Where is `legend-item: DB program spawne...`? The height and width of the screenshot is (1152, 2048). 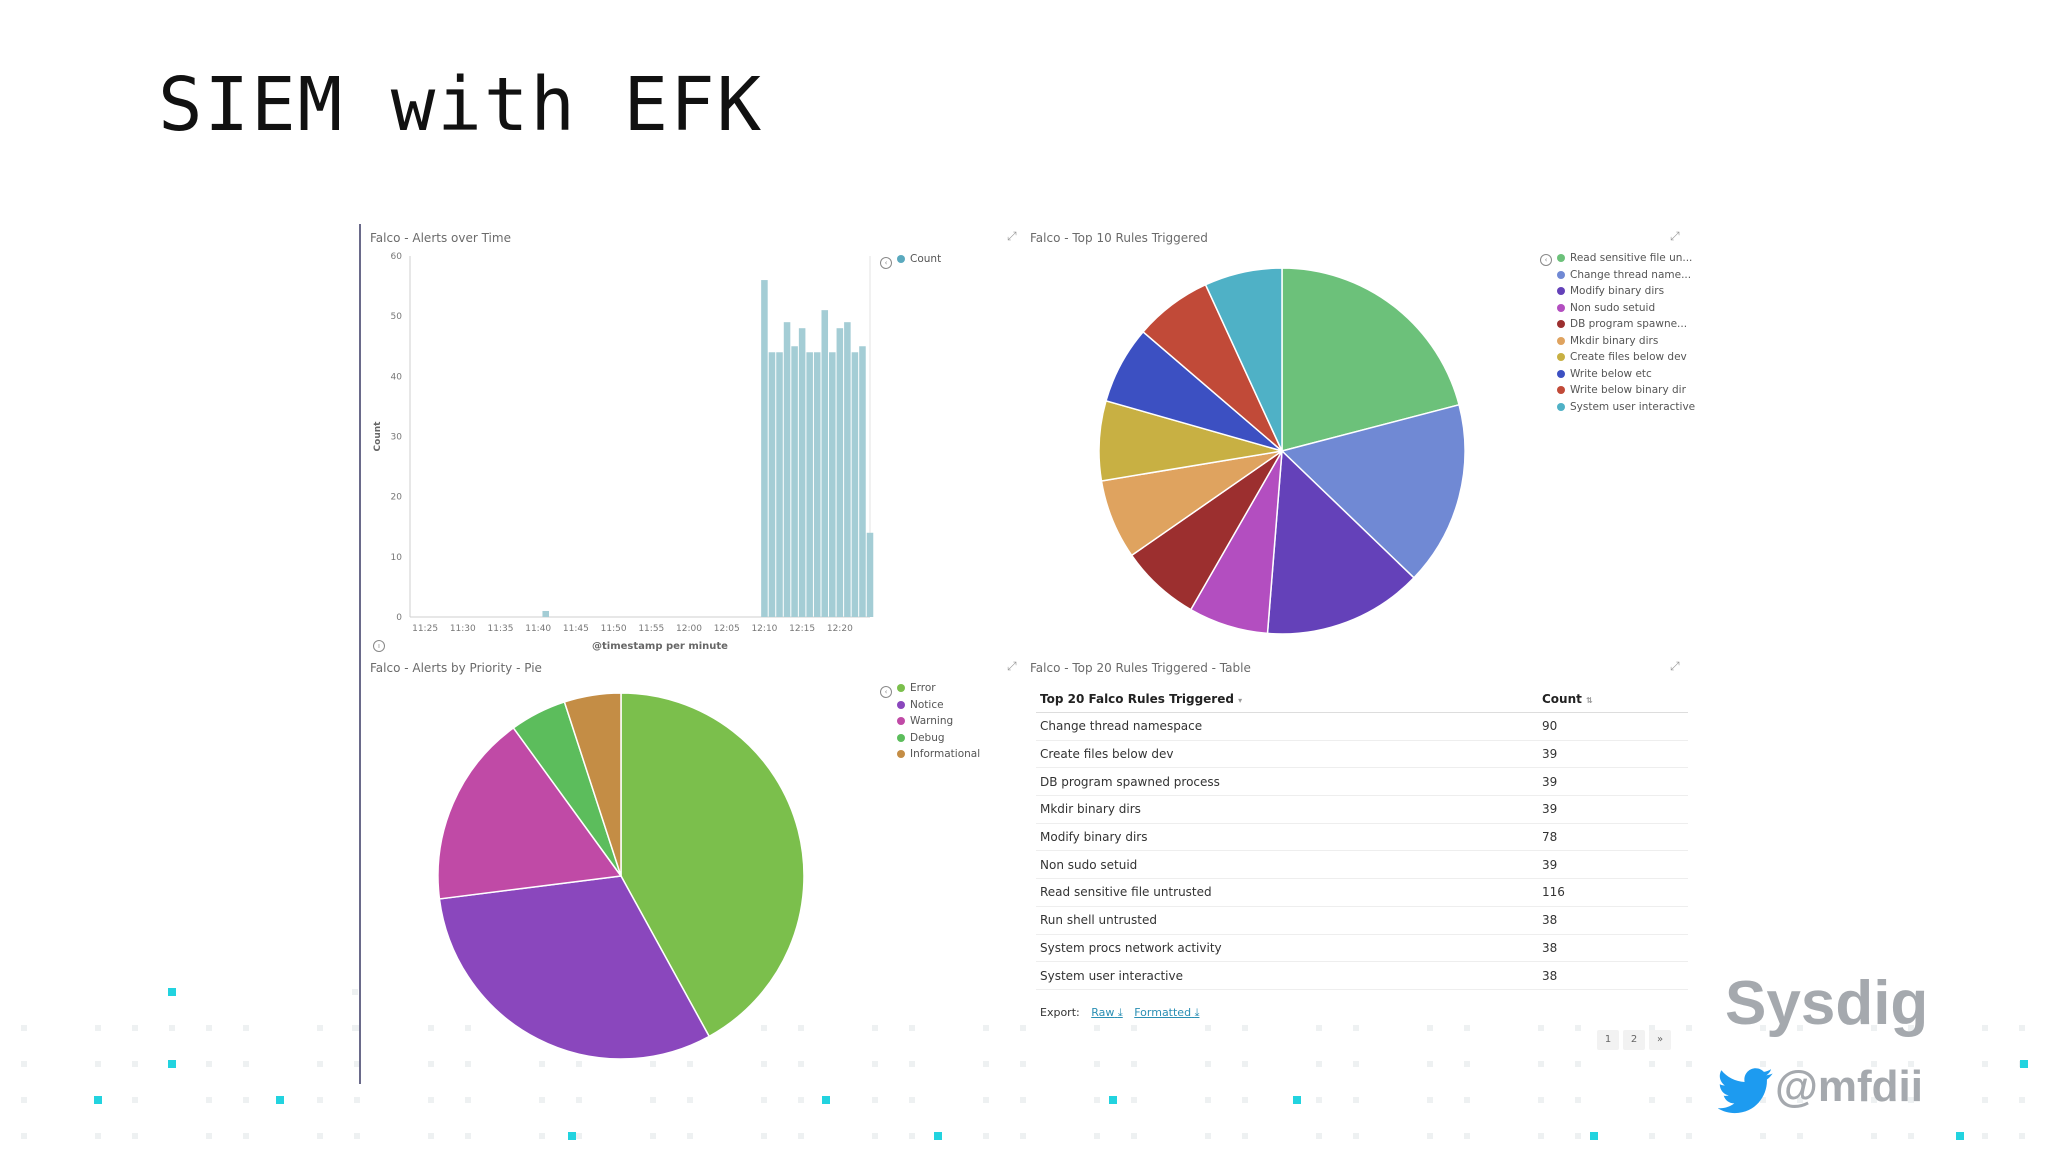 legend-item: DB program spawne... is located at coordinates (1626, 324).